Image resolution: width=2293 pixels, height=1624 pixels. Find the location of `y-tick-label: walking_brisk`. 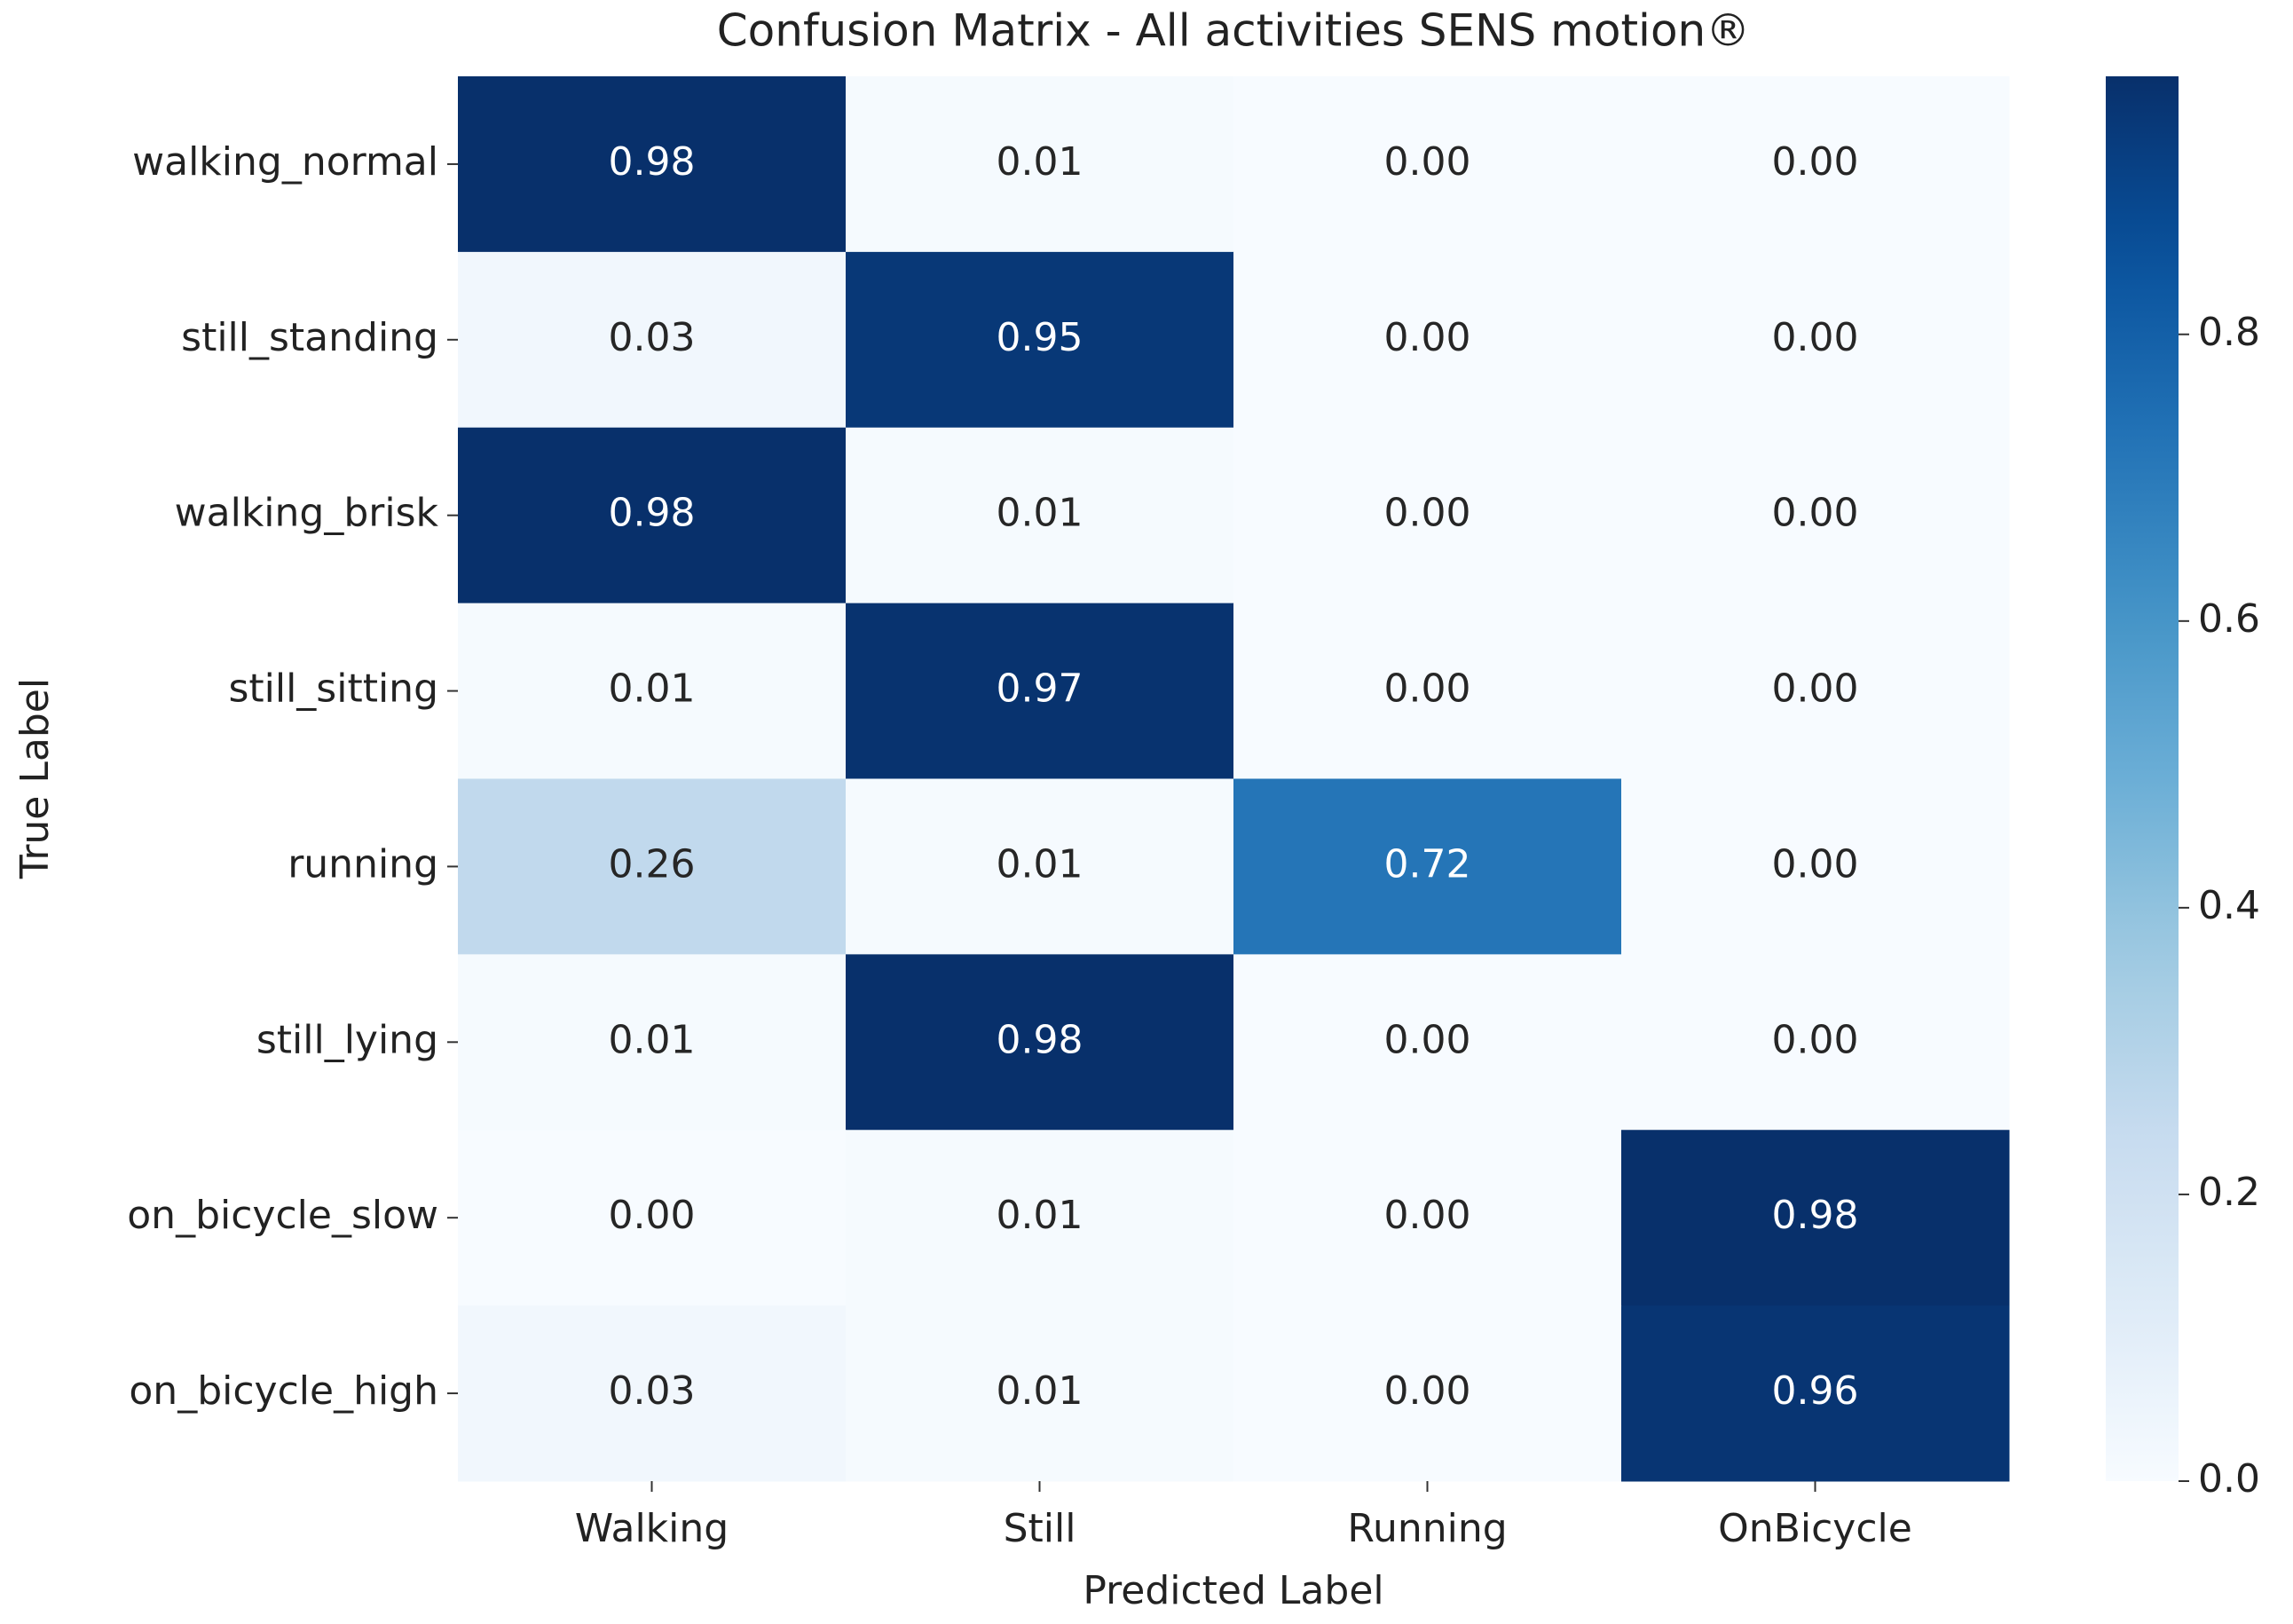

y-tick-label: walking_brisk is located at coordinates (307, 513).